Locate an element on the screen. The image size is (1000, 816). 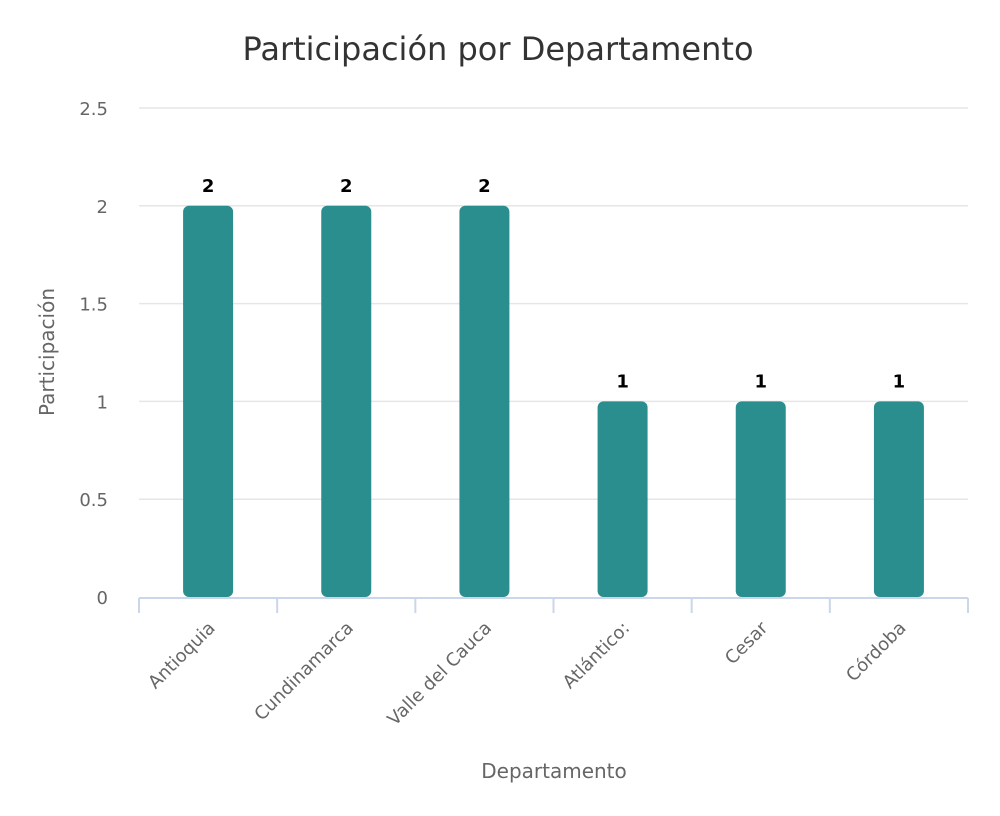
y-tick-label: 1.5 is located at coordinates (93, 305).